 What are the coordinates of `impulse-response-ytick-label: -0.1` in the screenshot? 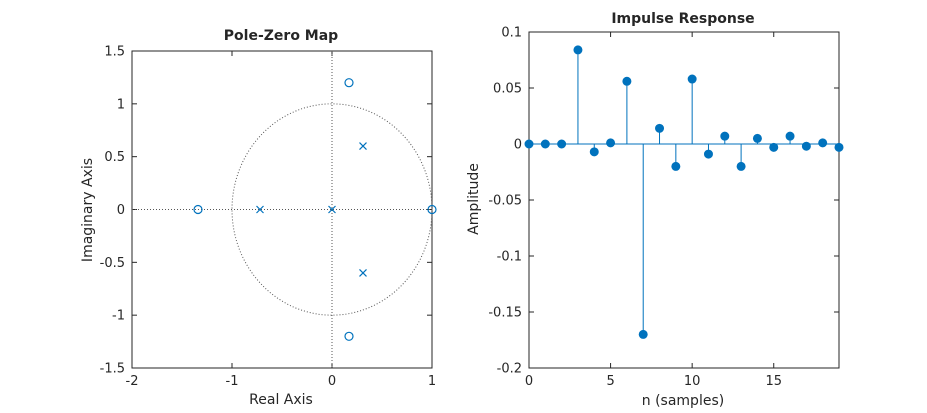 It's located at (509, 257).